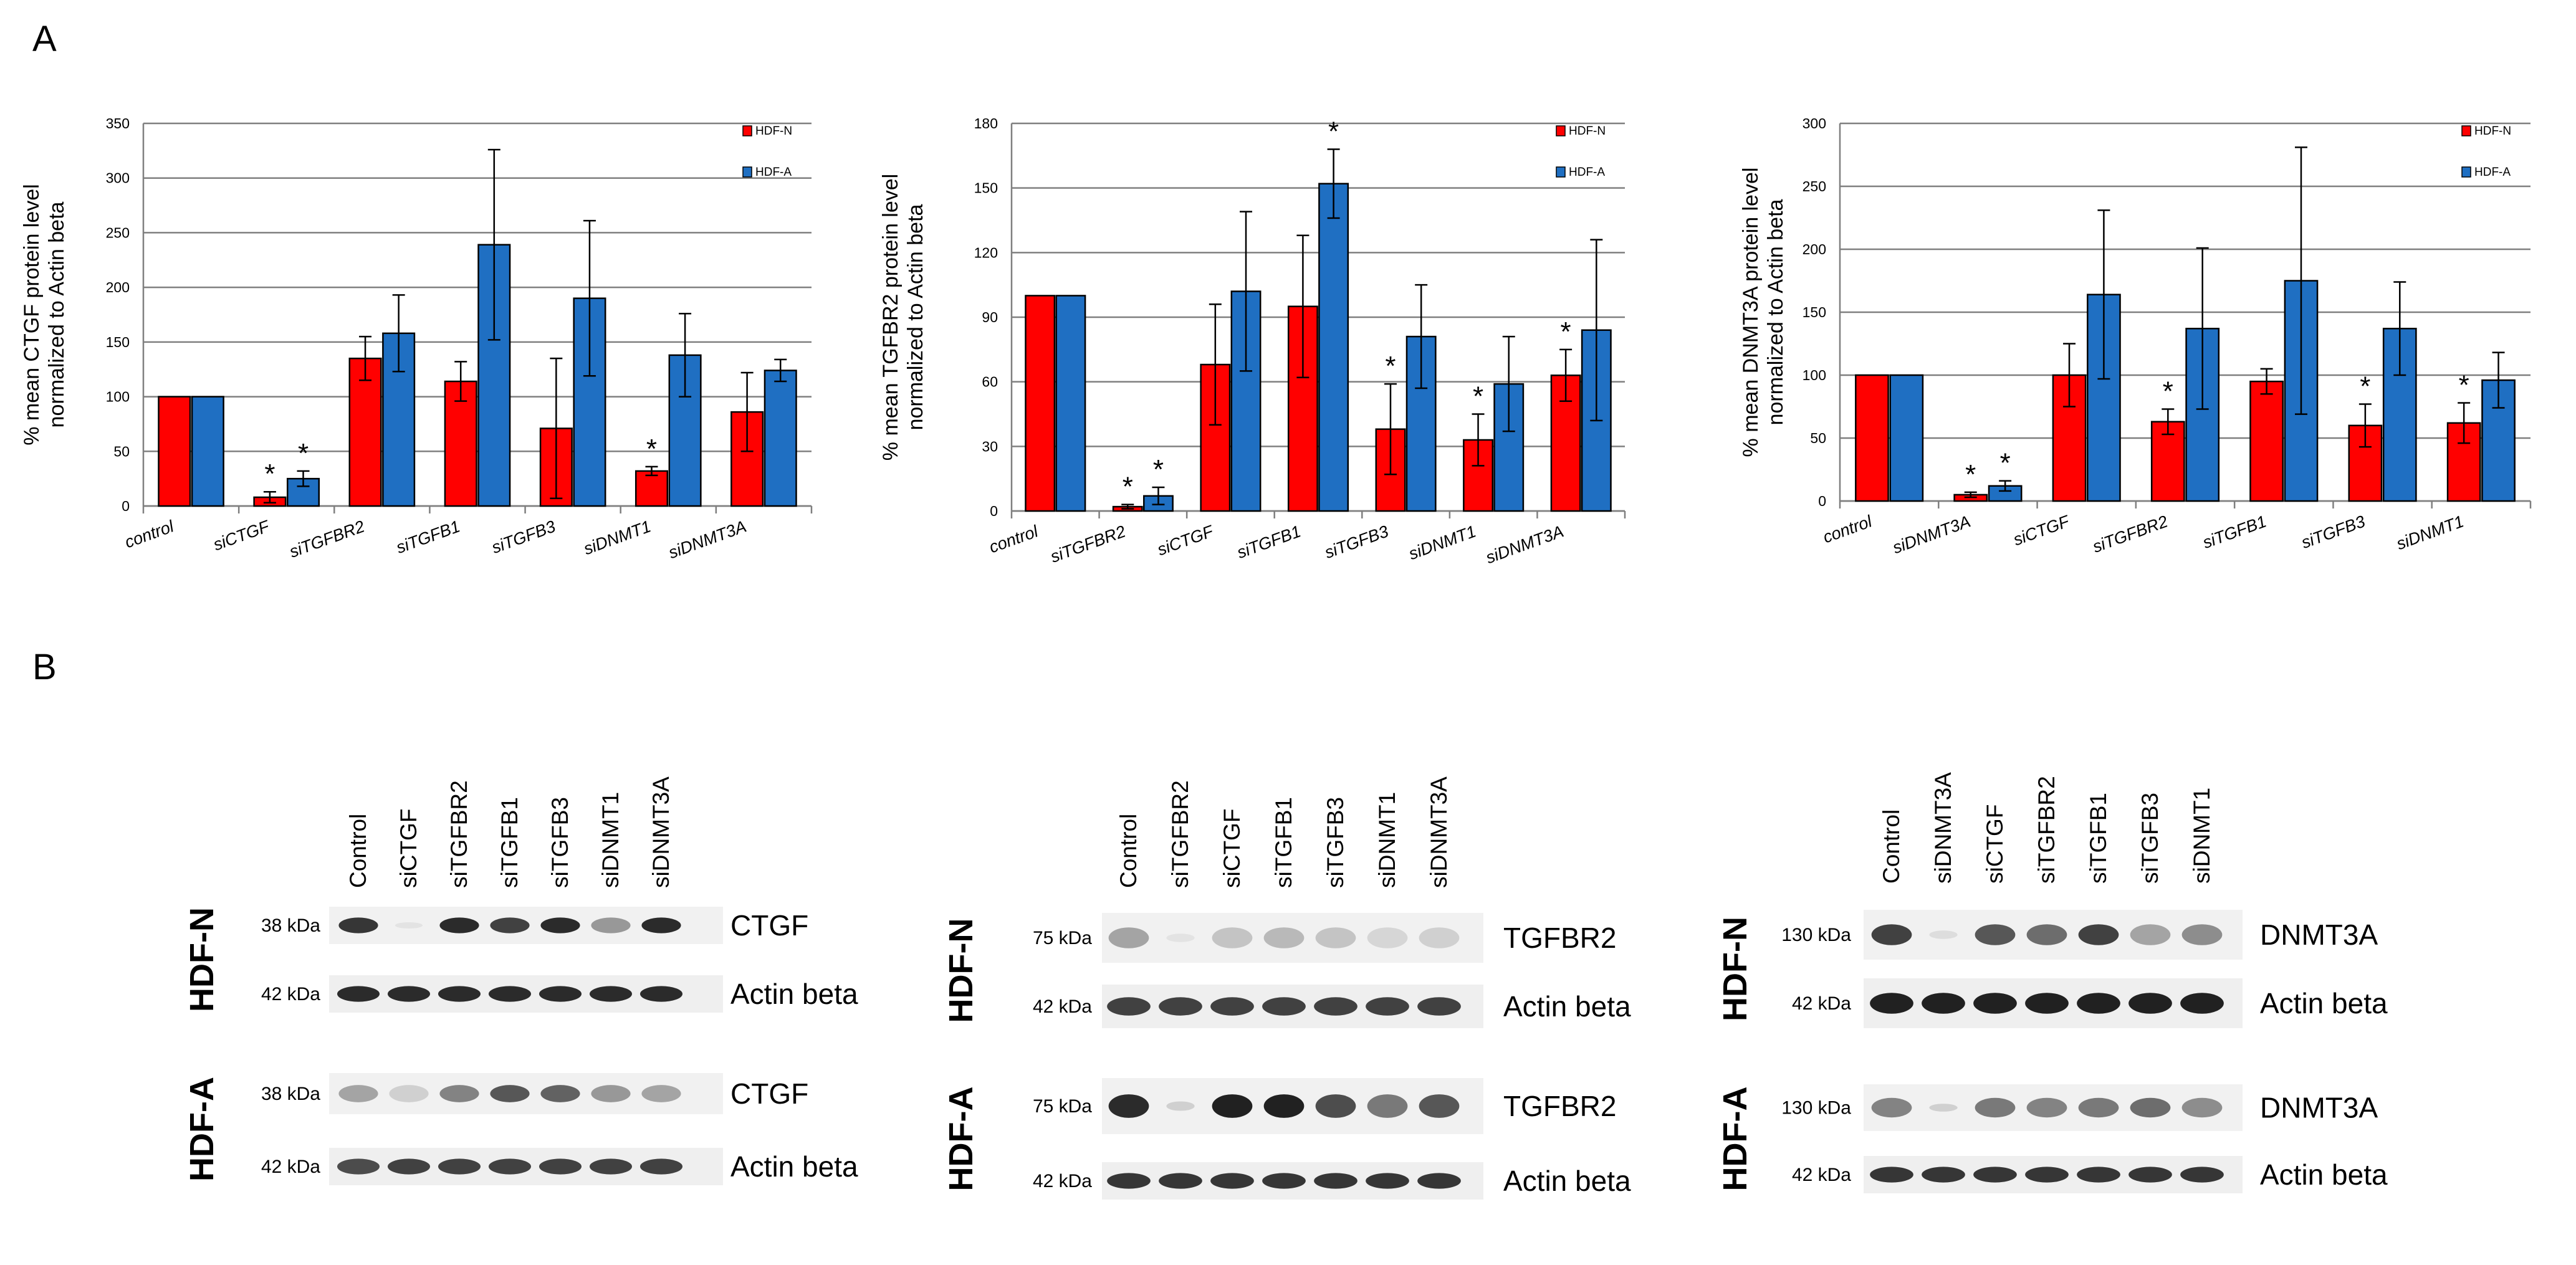  I want to click on membrane-strip, so click(1292, 938).